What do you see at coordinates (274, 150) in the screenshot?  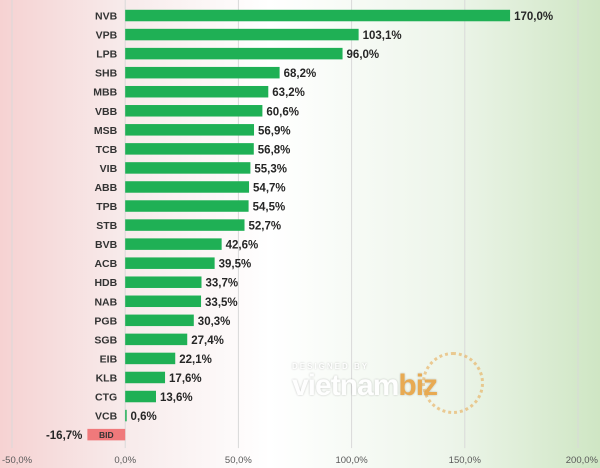 I see `value-label-tcb: 56,8%` at bounding box center [274, 150].